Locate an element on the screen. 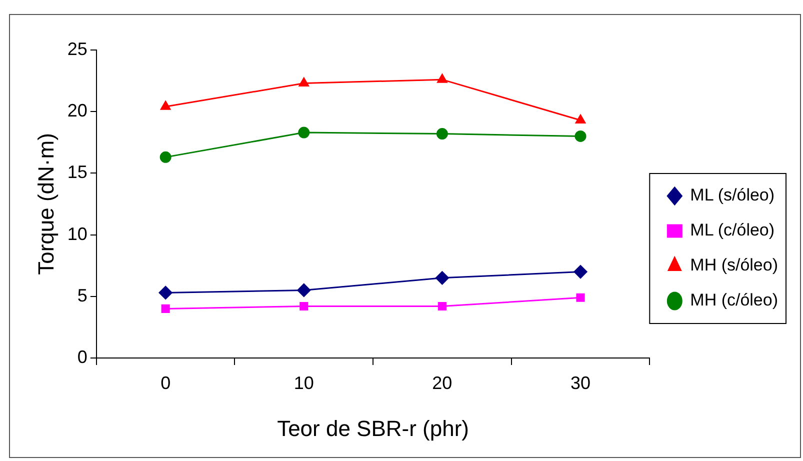  y-tick-label: 0 is located at coordinates (82, 356).